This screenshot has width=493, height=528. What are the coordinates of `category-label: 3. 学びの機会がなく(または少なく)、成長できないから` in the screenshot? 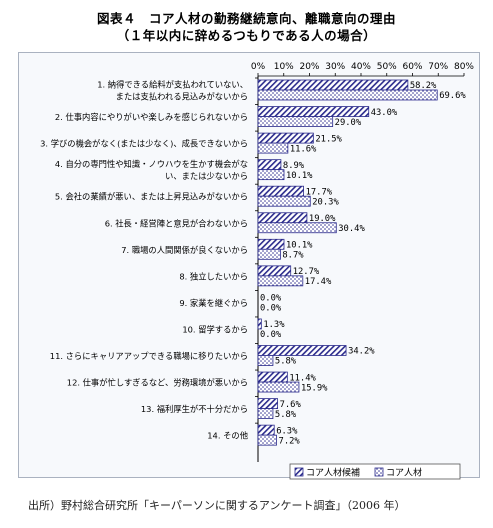 It's located at (144, 144).